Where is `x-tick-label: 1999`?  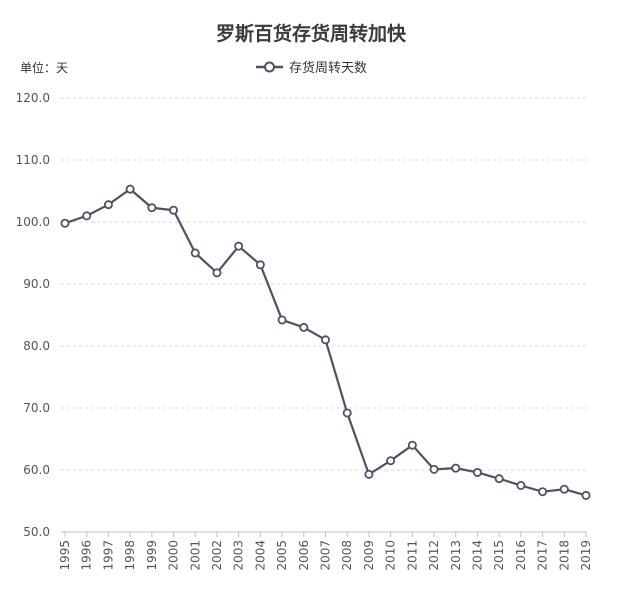 x-tick-label: 1999 is located at coordinates (152, 555).